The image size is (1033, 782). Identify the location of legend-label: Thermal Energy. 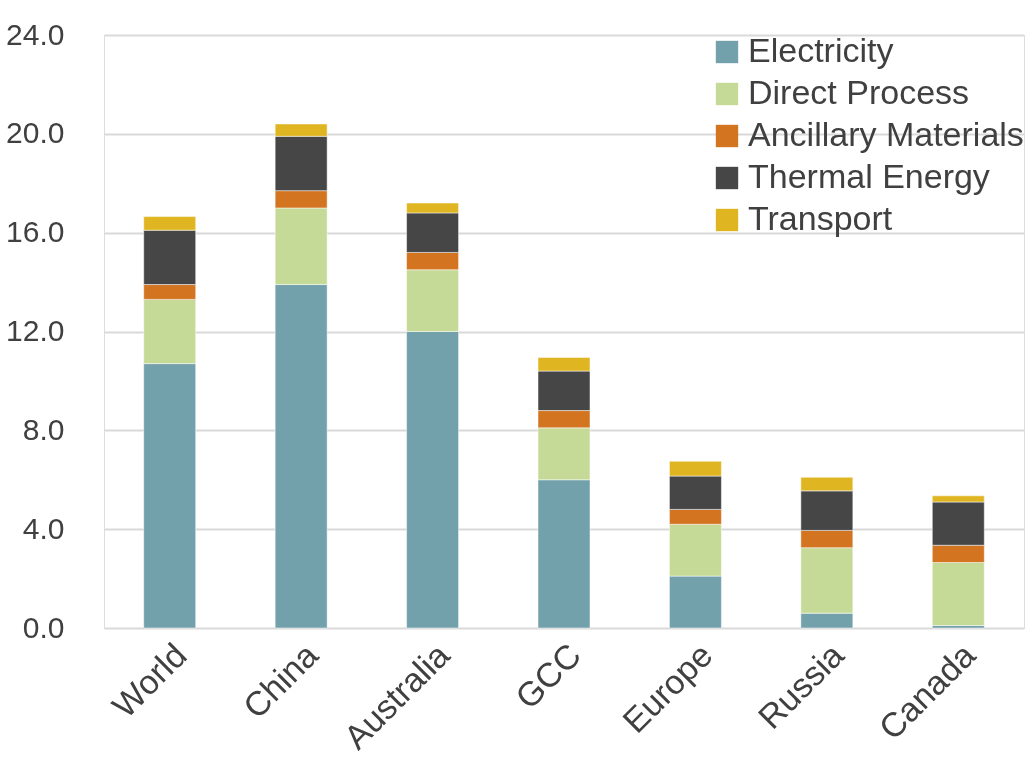
(869, 176).